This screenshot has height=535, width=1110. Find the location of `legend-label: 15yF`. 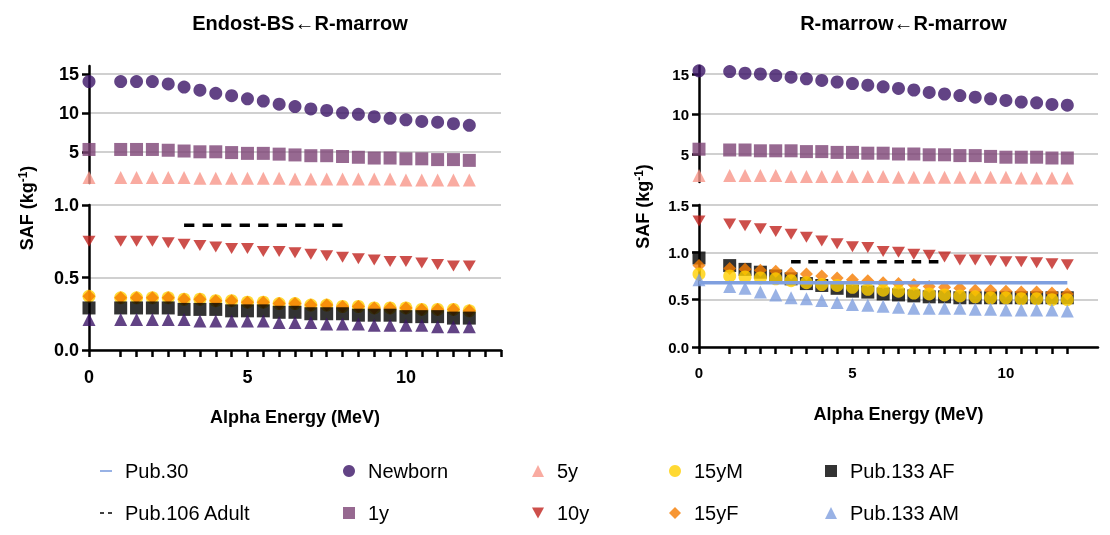

legend-label: 15yF is located at coordinates (716, 513).